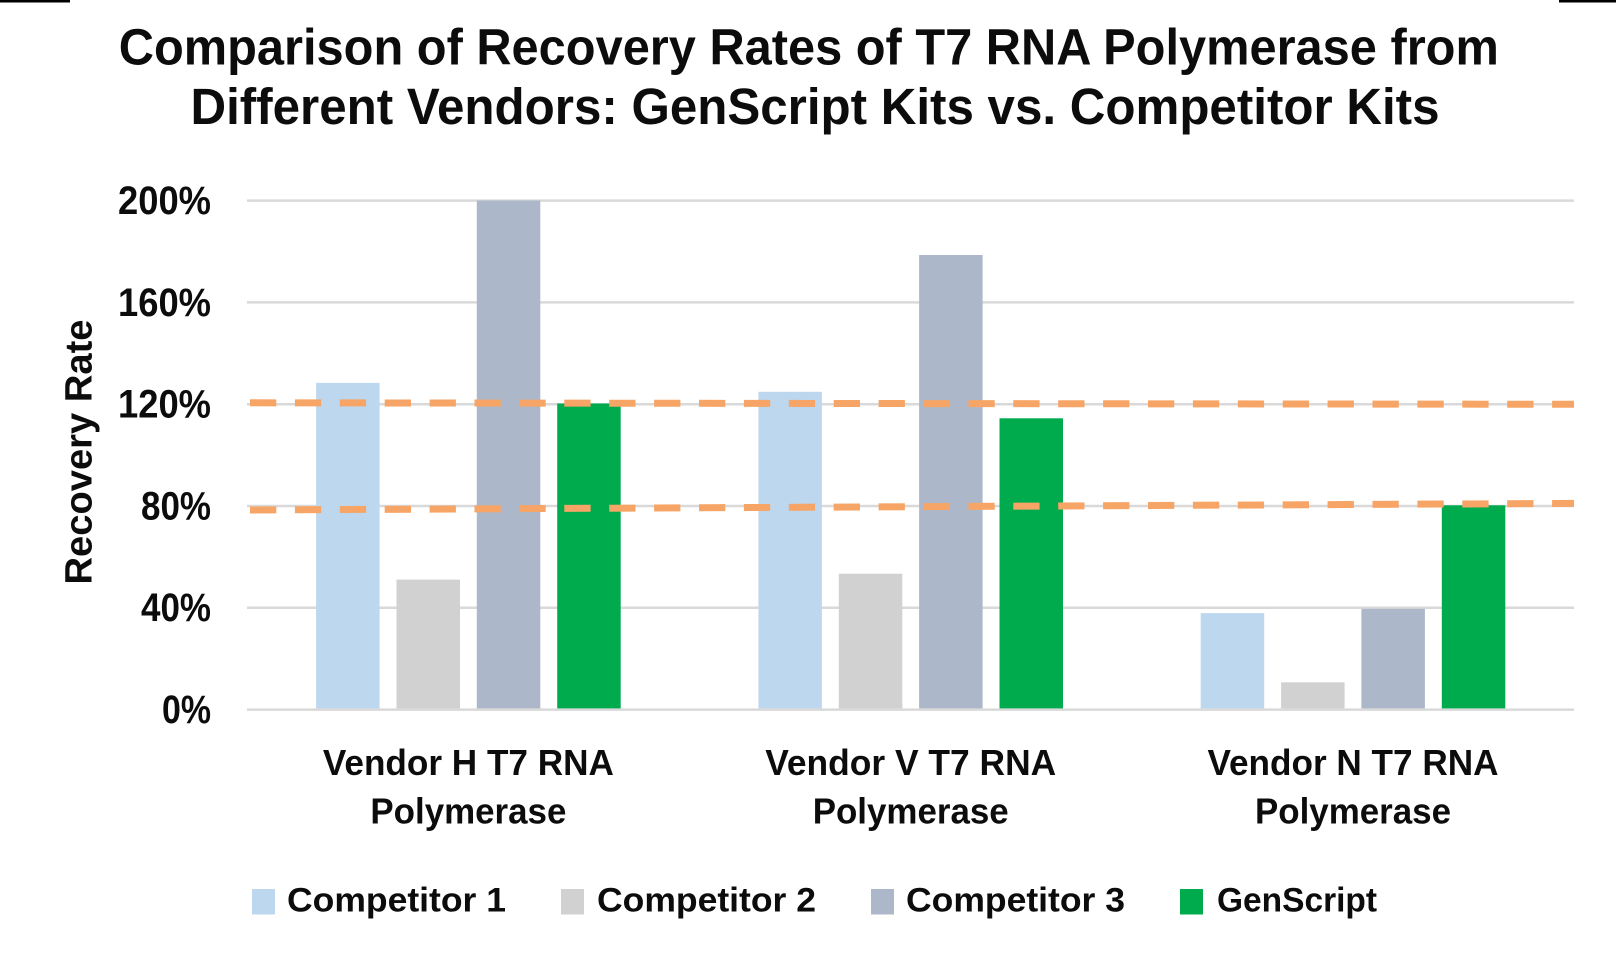 This screenshot has height=954, width=1616. I want to click on svg-text: 200%, so click(164, 201).